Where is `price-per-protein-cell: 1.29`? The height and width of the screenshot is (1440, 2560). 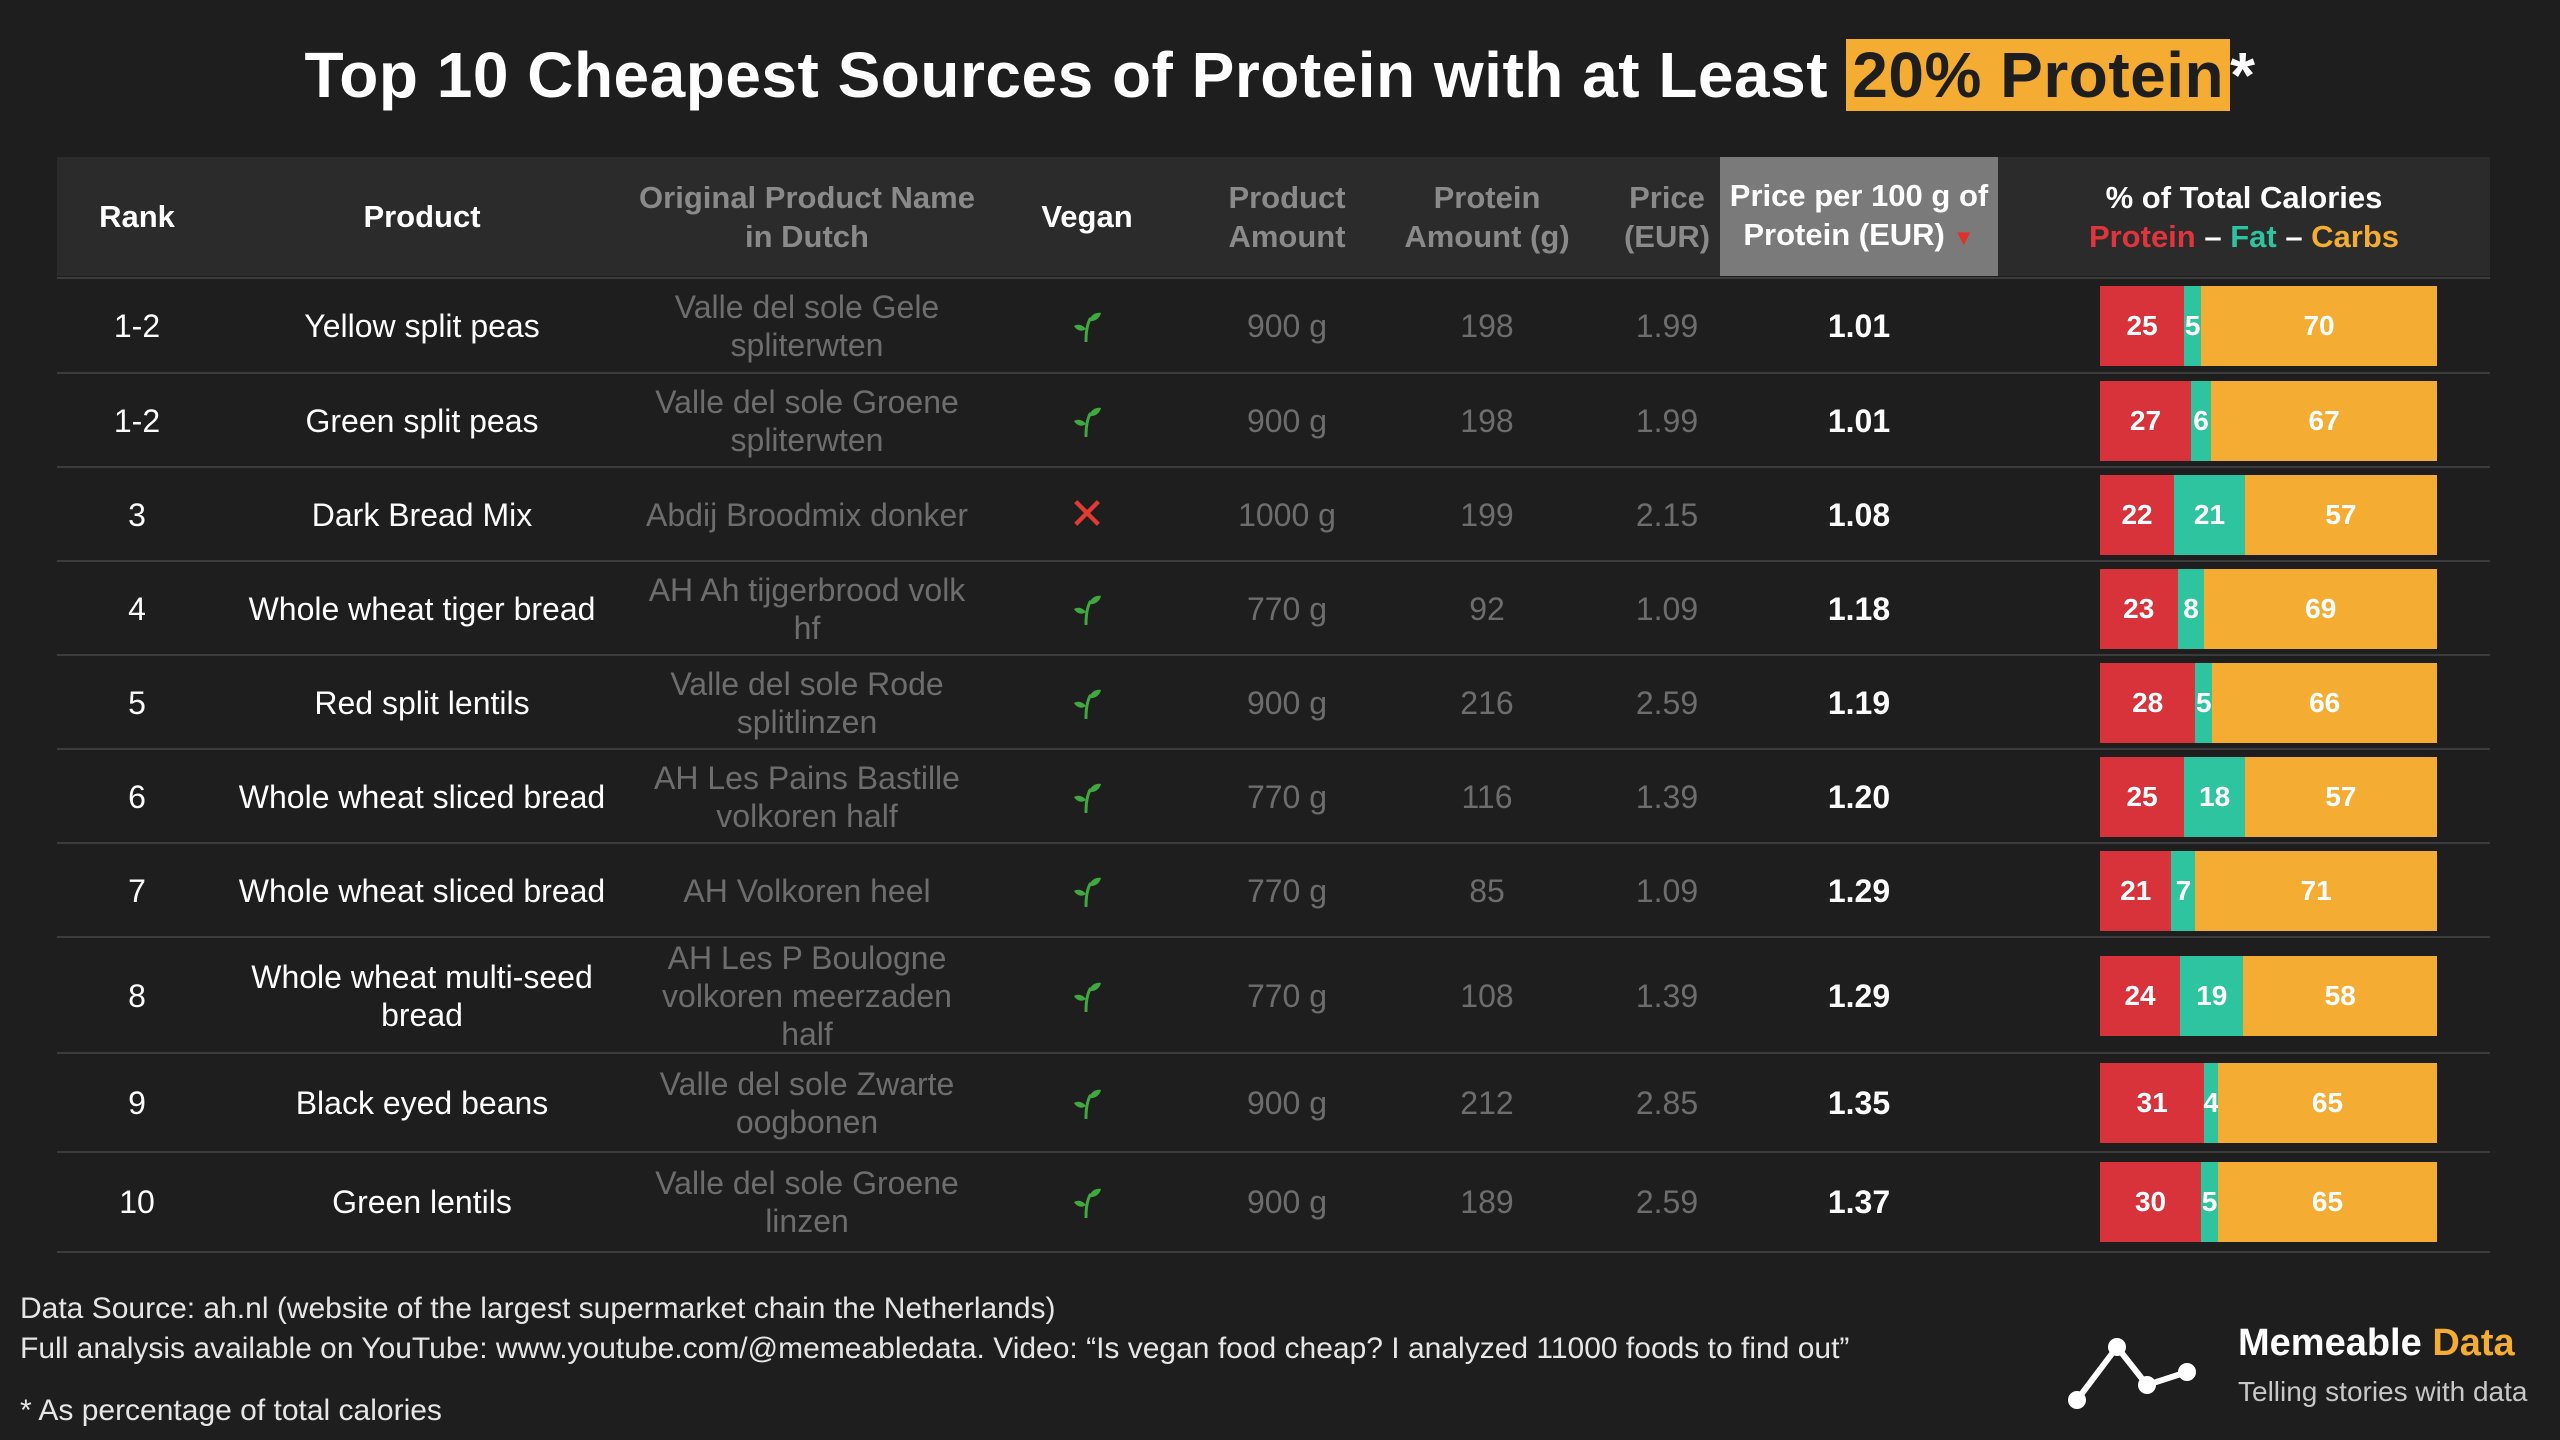
price-per-protein-cell: 1.29 is located at coordinates (1859, 890).